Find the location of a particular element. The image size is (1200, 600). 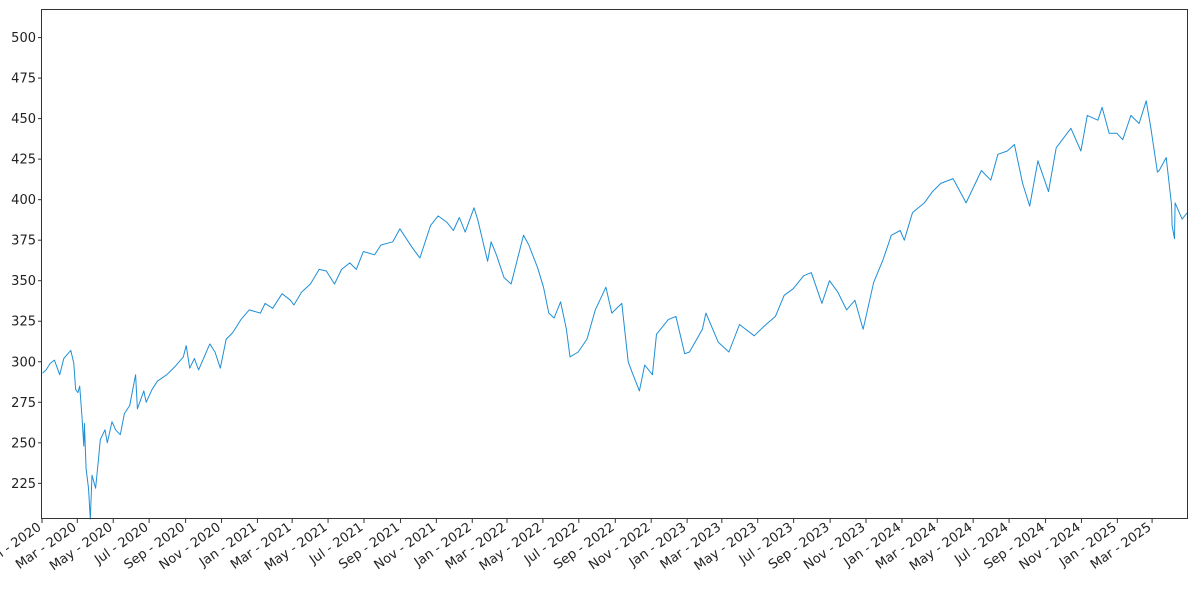

y-tick-label: 325 is located at coordinates (23, 322).